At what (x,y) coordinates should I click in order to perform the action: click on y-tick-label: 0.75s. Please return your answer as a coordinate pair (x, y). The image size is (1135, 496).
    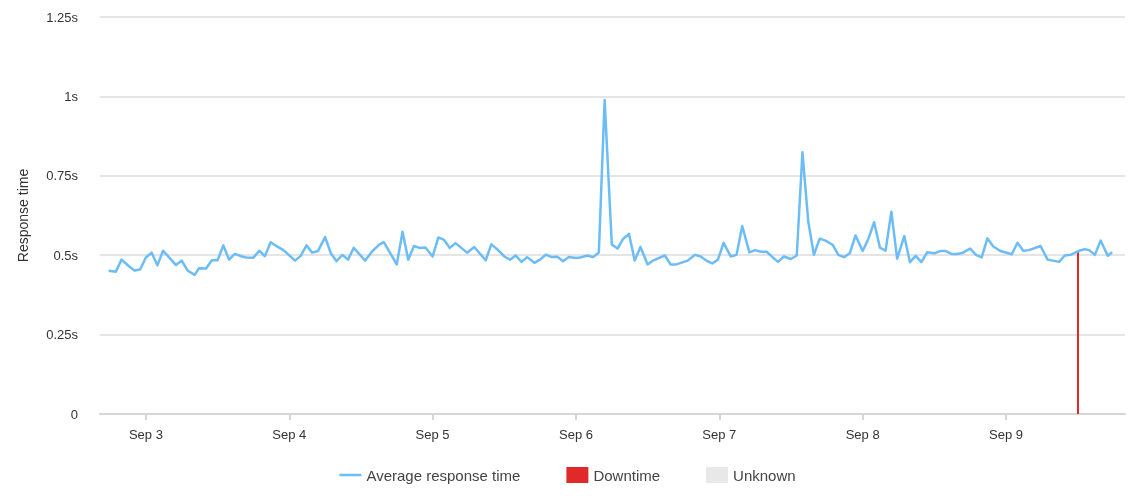
    Looking at the image, I should click on (62, 176).